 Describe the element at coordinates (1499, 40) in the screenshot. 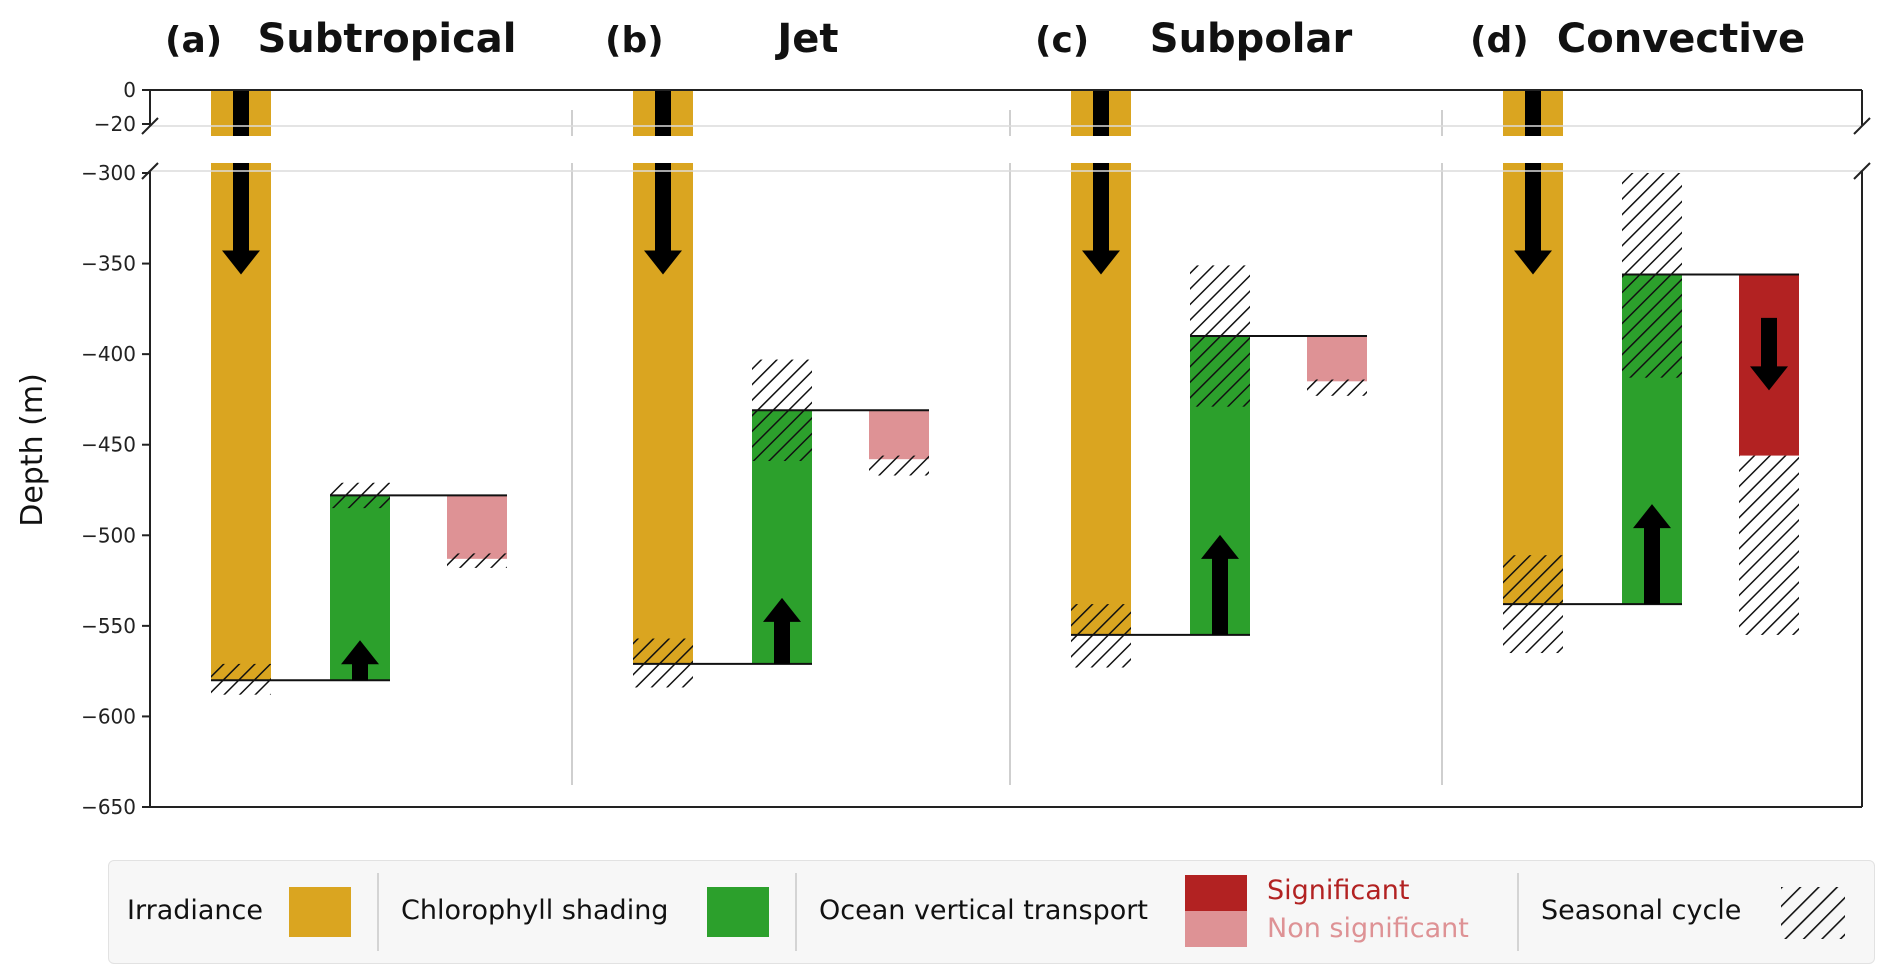

I see `panel-letter: (d)` at that location.